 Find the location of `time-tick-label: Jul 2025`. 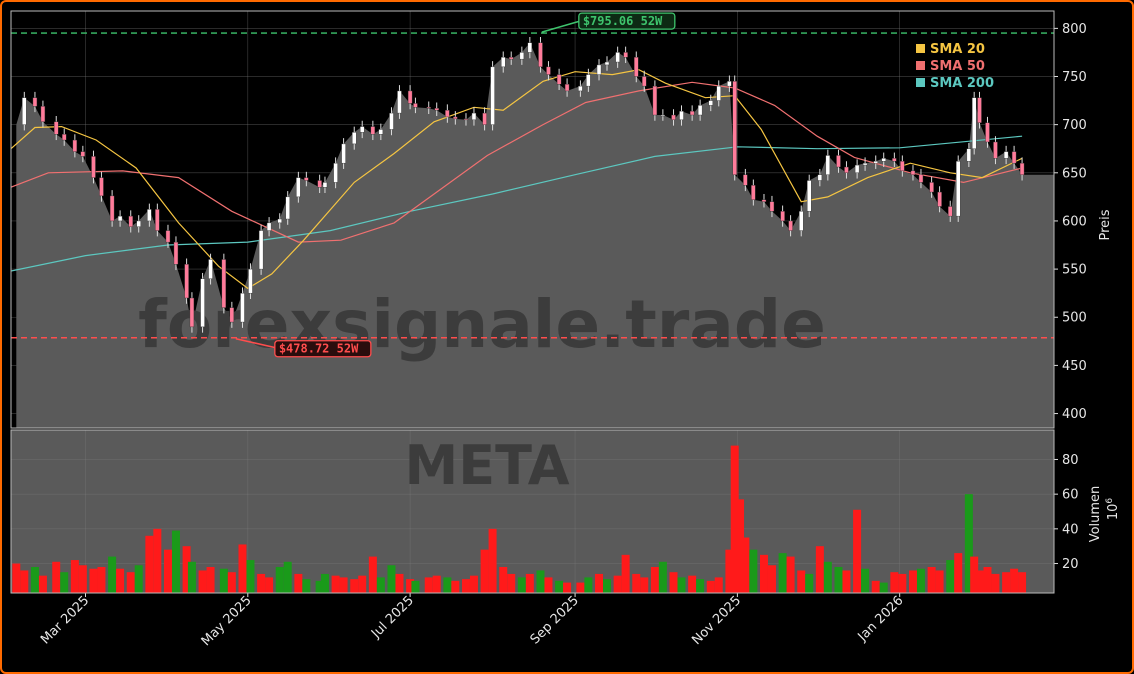

time-tick-label: Jul 2025 is located at coordinates (392, 617).